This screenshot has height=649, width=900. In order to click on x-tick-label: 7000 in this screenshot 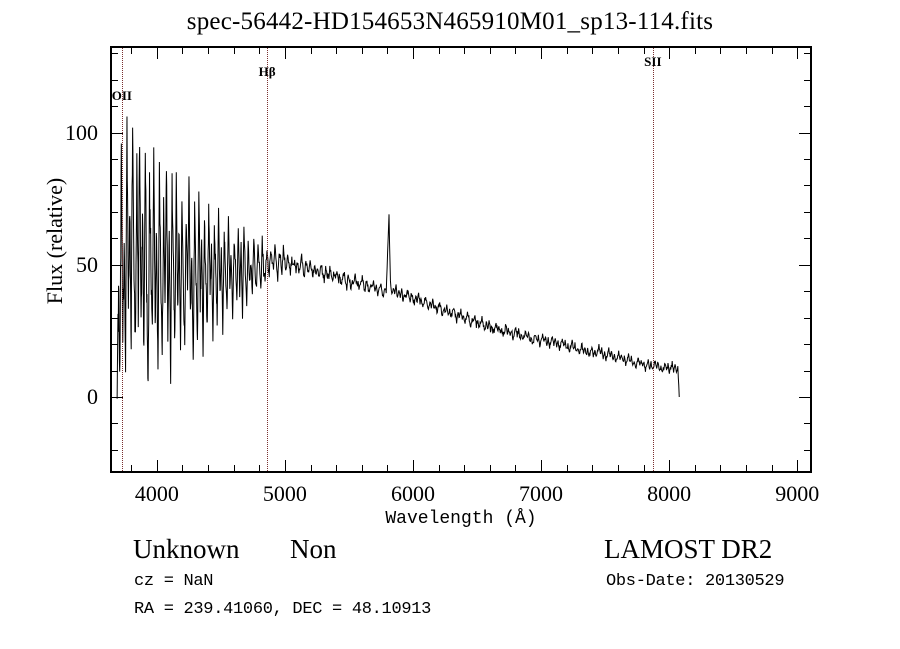, I will do `click(541, 493)`.